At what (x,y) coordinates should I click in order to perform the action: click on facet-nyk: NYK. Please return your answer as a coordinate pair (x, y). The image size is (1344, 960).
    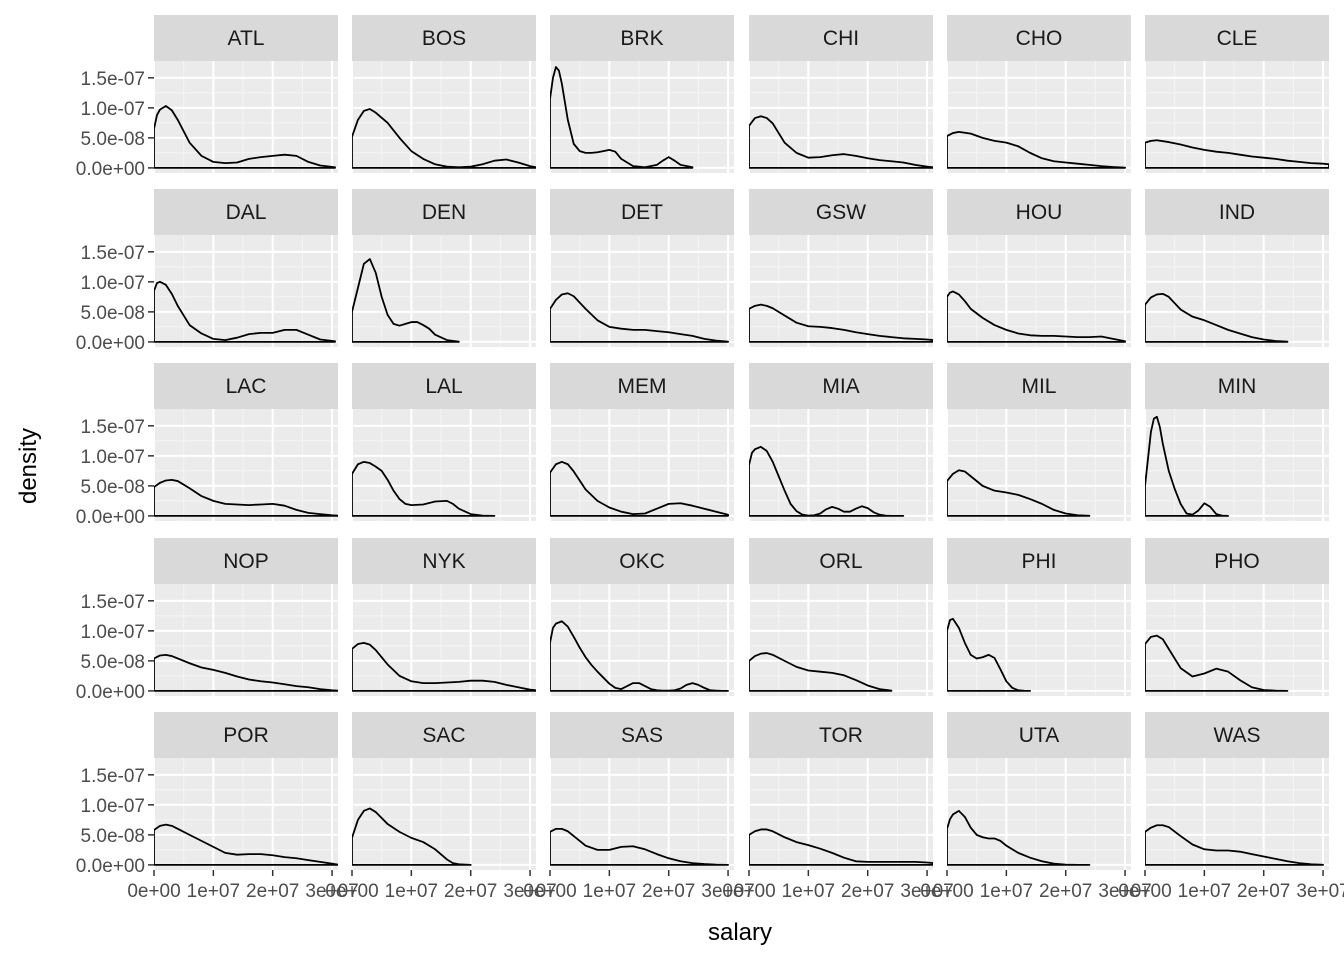
    Looking at the image, I should click on (443, 617).